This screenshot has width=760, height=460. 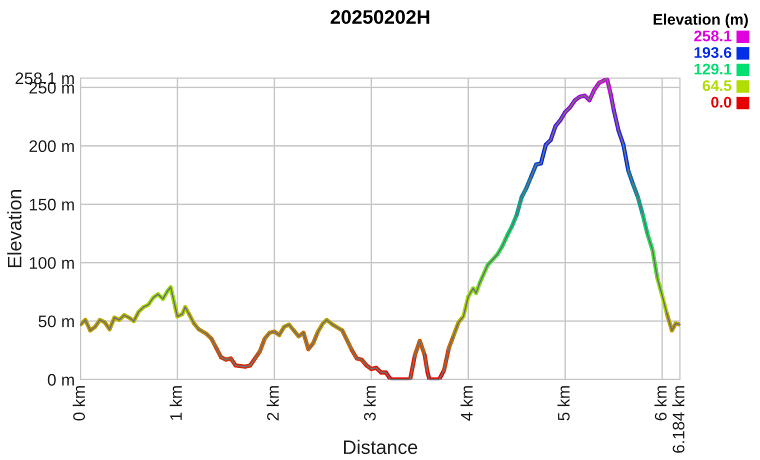 I want to click on x-tick-label: 1 km, so click(x=176, y=403).